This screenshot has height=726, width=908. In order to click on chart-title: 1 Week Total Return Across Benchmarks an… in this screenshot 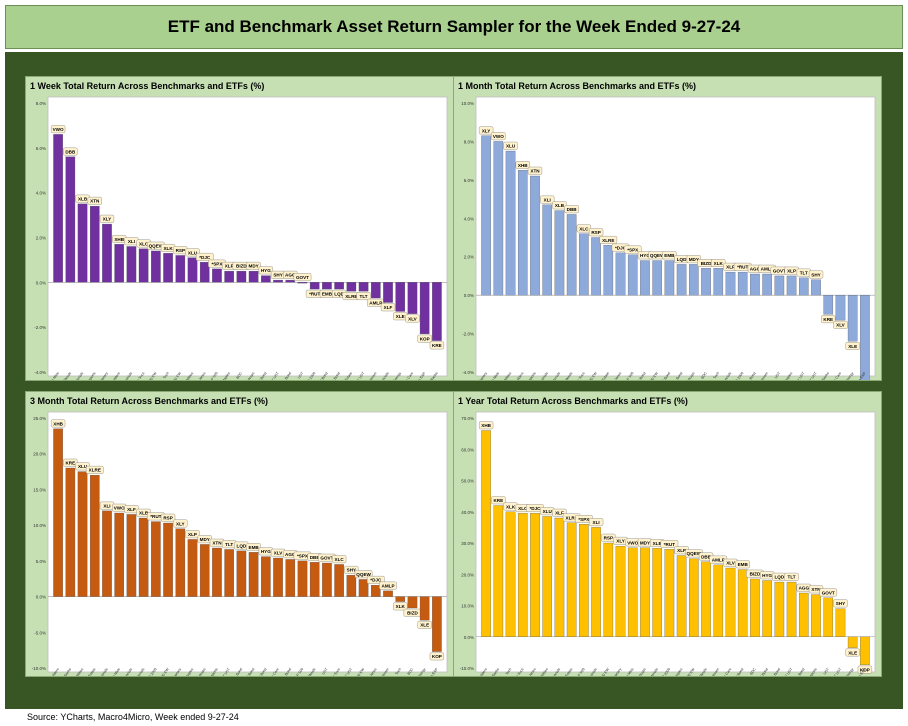, I will do `click(147, 86)`.